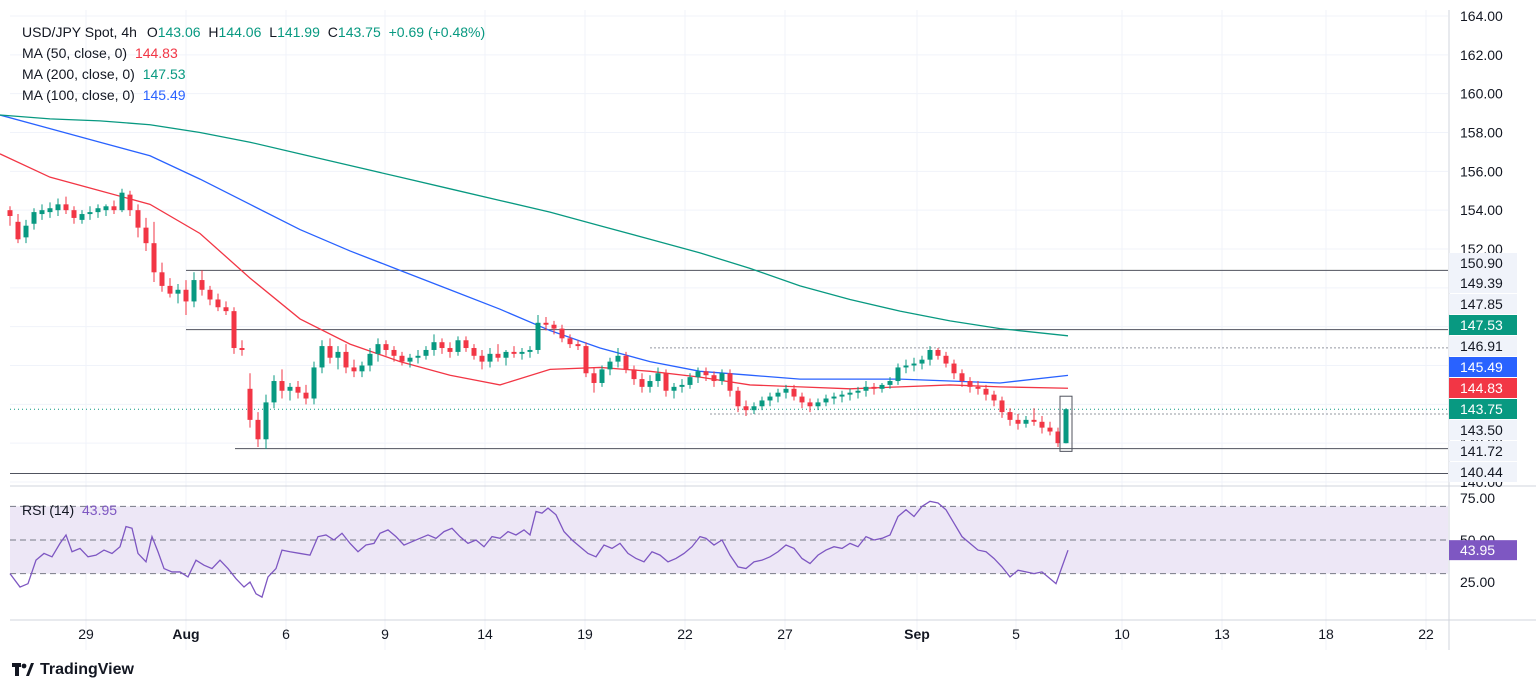 The width and height of the screenshot is (1536, 693). I want to click on time-tick-label: 29, so click(86, 634).